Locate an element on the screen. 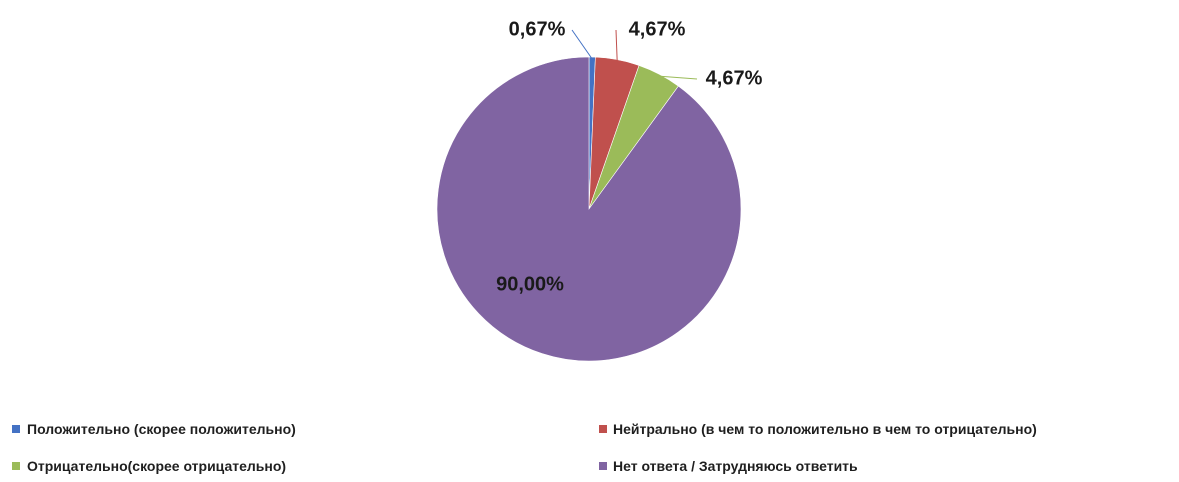 This screenshot has width=1179, height=482. legend-swatch-neutral is located at coordinates (603, 429).